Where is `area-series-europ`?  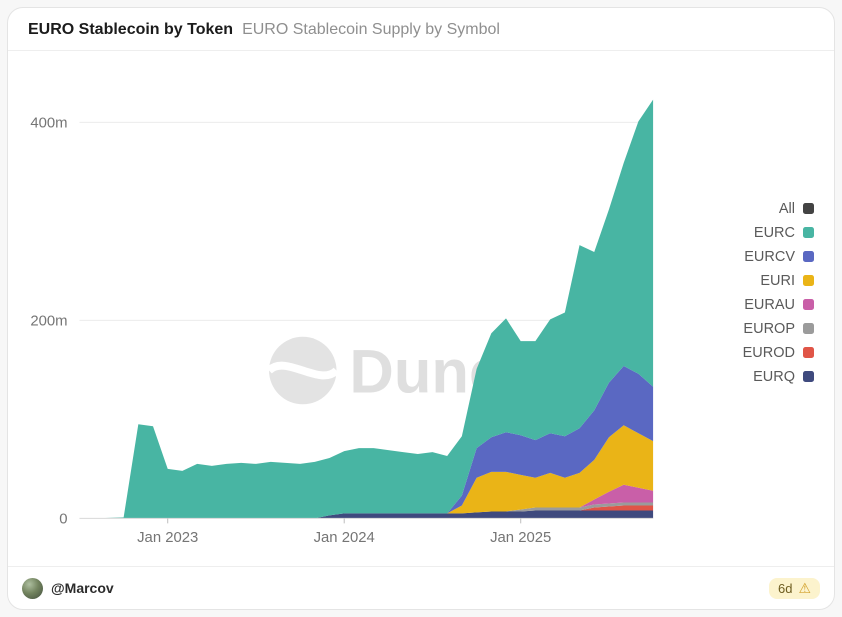
area-series-europ is located at coordinates (366, 510).